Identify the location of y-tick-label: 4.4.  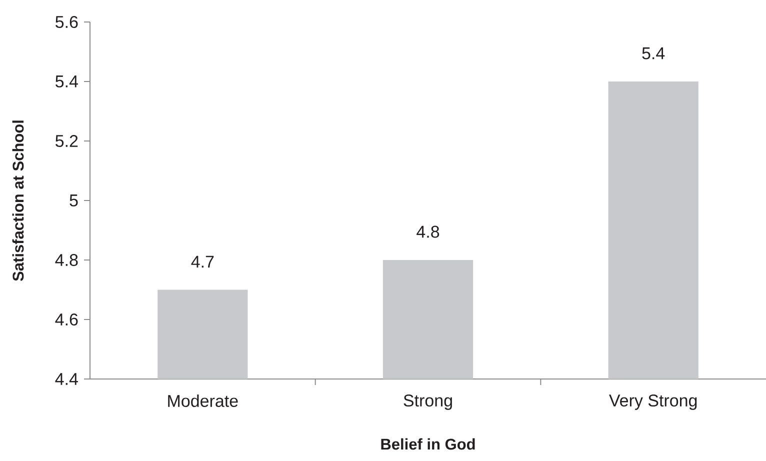
(66, 379).